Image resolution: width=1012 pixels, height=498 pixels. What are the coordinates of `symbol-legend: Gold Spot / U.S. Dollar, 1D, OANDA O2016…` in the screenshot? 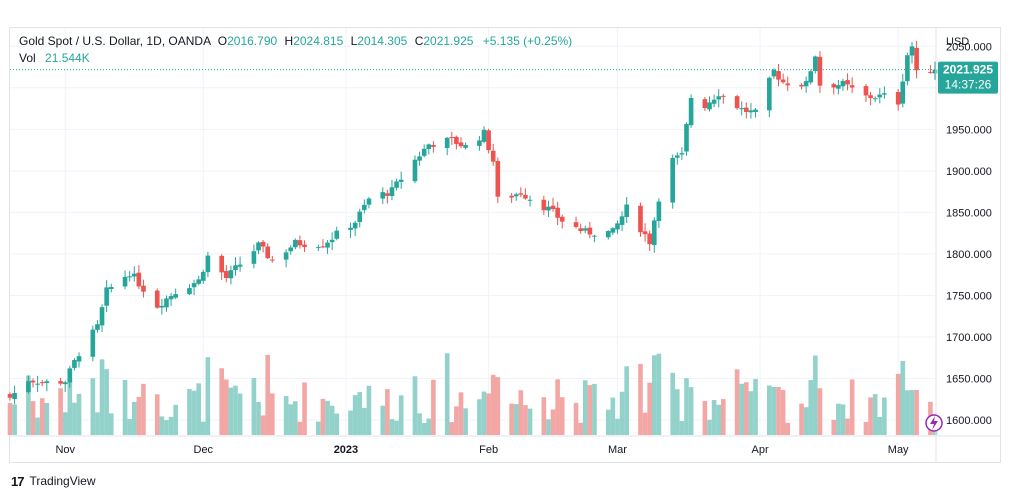 It's located at (295, 41).